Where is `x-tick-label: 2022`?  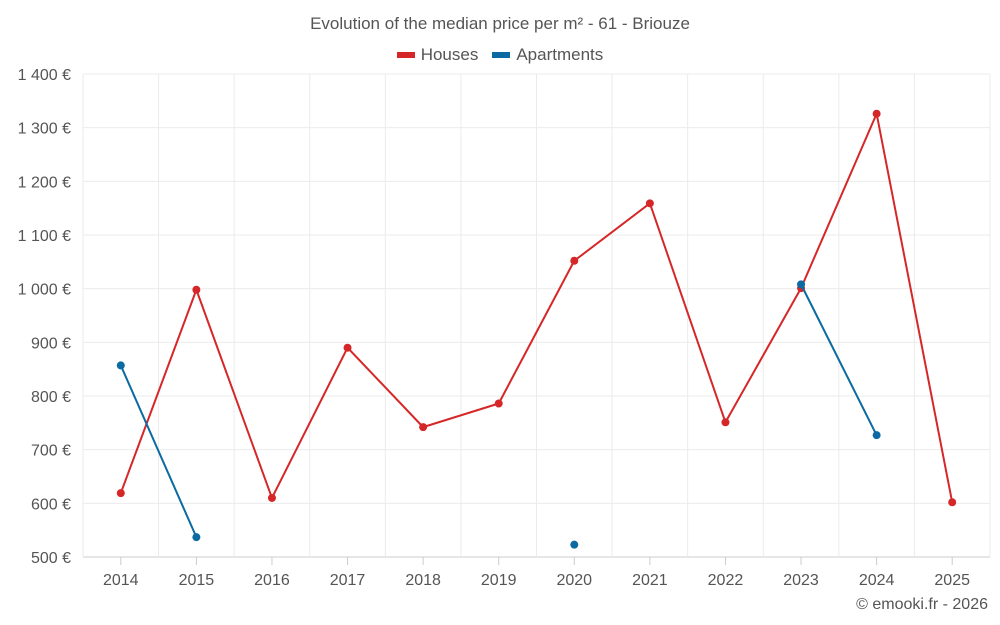 x-tick-label: 2022 is located at coordinates (726, 580).